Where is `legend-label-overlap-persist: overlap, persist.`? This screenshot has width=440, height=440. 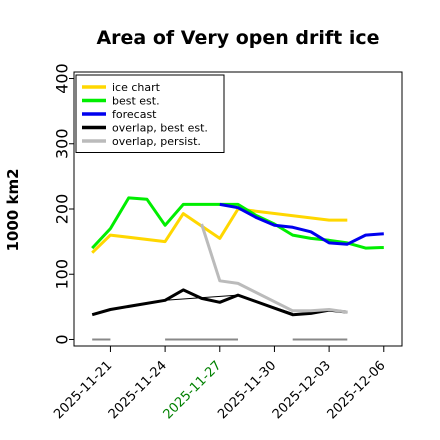
legend-label-overlap-persist: overlap, persist. is located at coordinates (156, 141).